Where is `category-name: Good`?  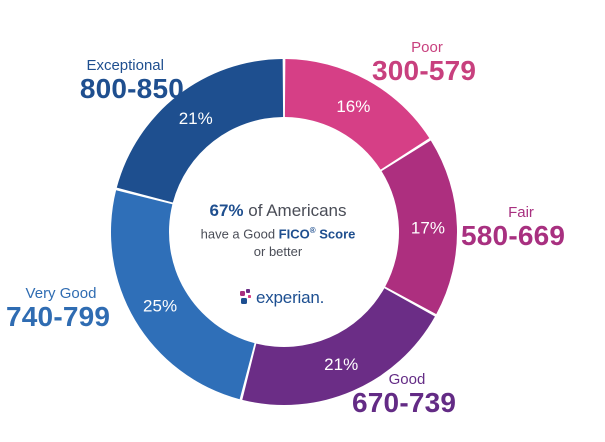 category-name: Good is located at coordinates (407, 379).